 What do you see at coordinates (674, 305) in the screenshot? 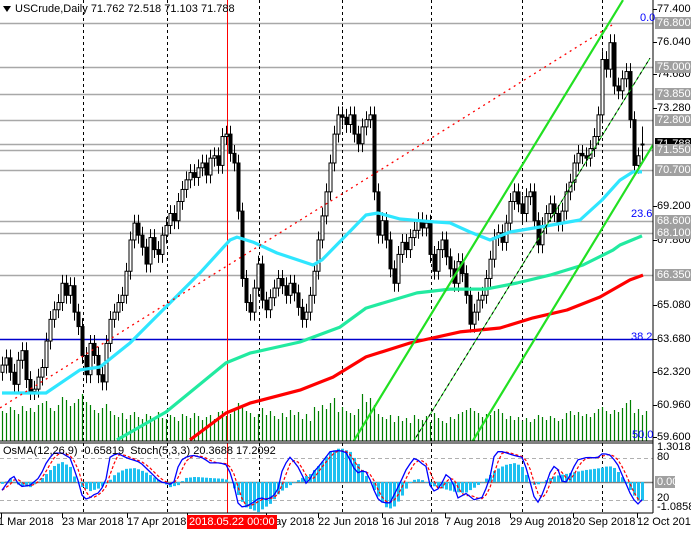
I see `price-label: 65.080` at bounding box center [674, 305].